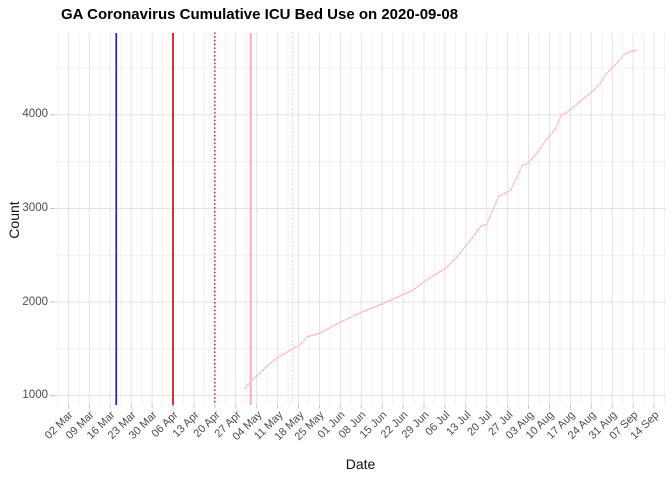  What do you see at coordinates (14, 220) in the screenshot?
I see `y-axis-title: Count` at bounding box center [14, 220].